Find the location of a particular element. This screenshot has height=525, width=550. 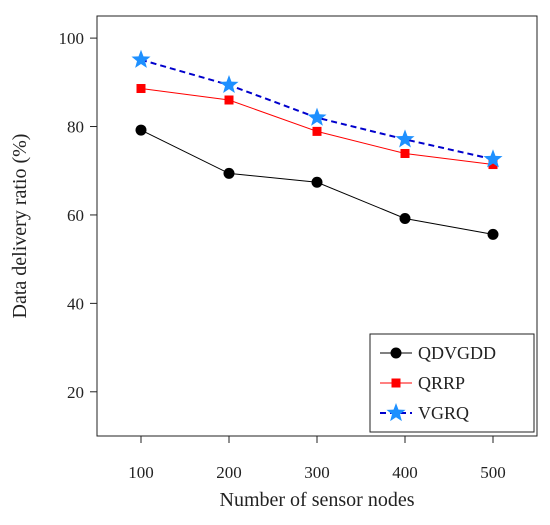

series-qdvgdd is located at coordinates (317, 182).